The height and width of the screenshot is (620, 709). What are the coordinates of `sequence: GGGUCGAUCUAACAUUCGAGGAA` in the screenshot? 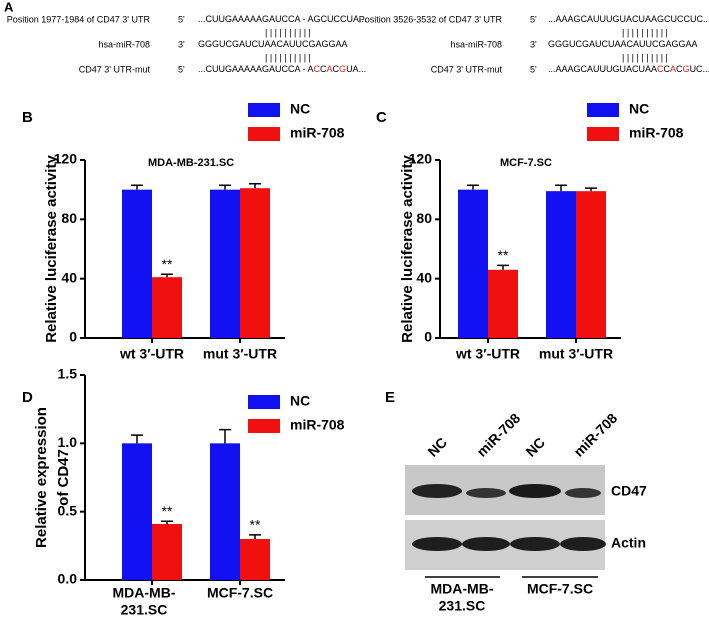 It's located at (273, 44).